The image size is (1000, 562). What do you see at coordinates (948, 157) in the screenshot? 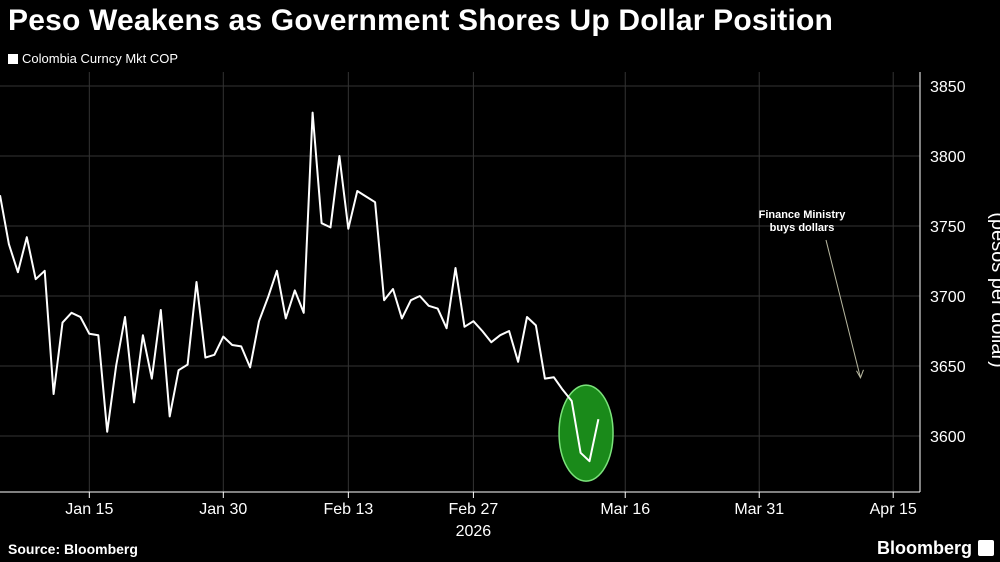
I see `y-tick-label: 3800` at bounding box center [948, 157].